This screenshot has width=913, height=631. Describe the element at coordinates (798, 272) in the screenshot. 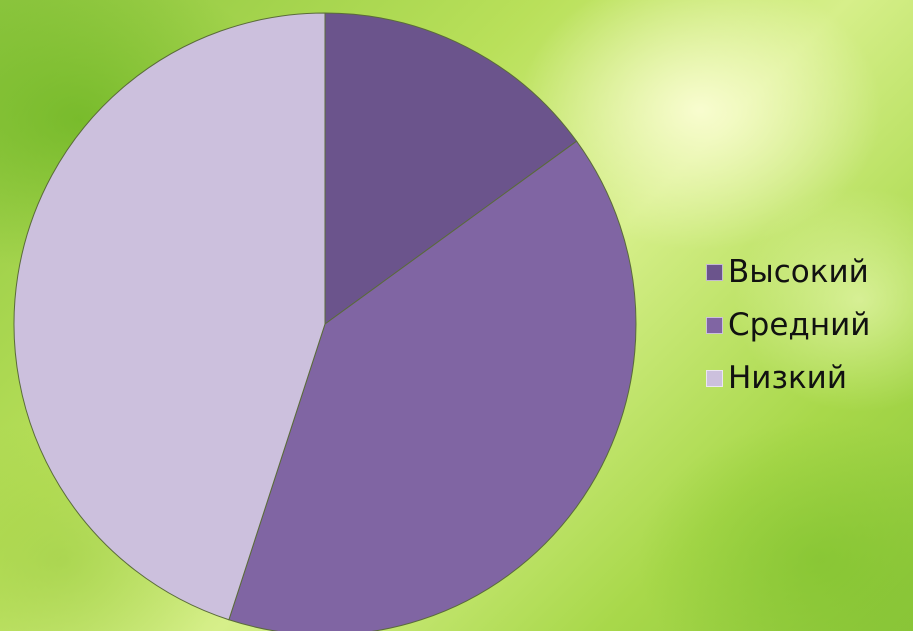

I see `legend-label: Высокий` at that location.